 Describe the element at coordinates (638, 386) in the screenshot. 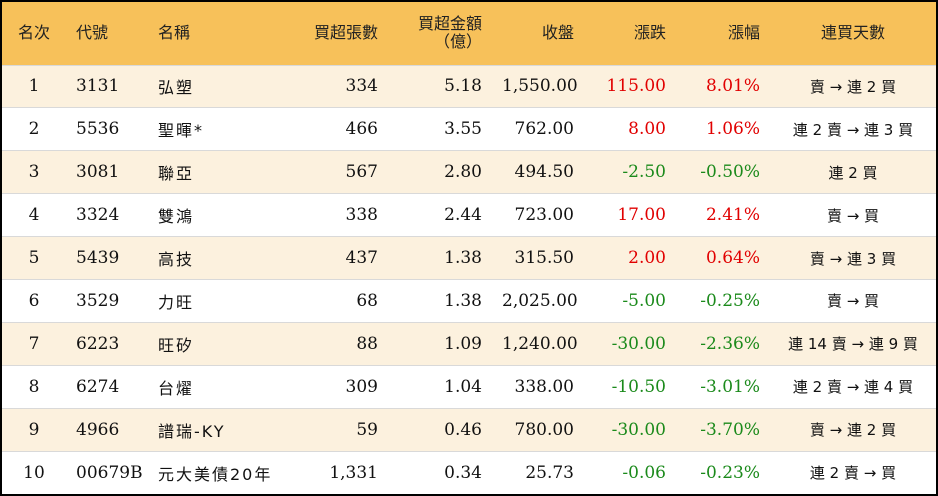

I see `change-cell: -10.50` at that location.